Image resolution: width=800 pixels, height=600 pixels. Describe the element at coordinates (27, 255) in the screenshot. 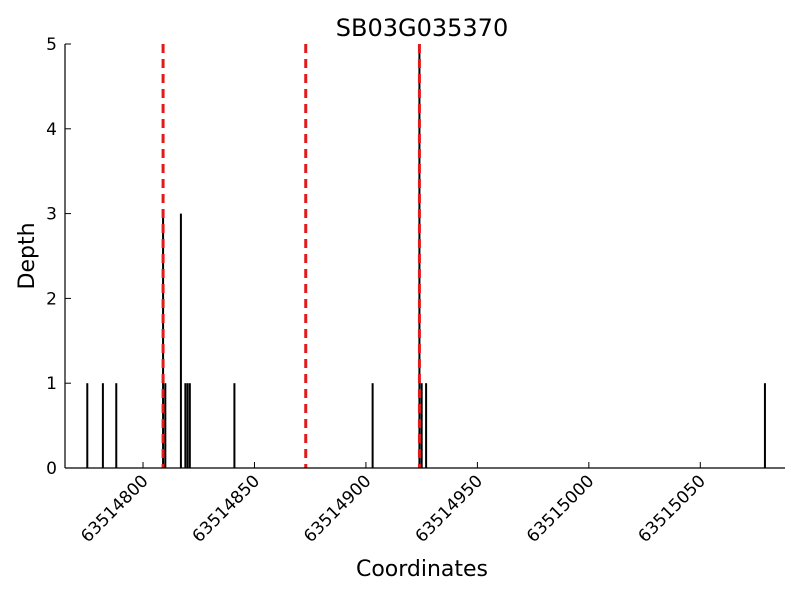

I see `y-axis-label: Depth` at that location.